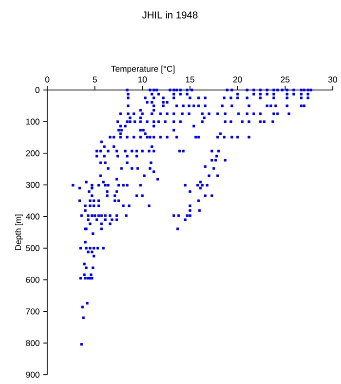  I want to click on y-tick-label: 300, so click(33, 185).